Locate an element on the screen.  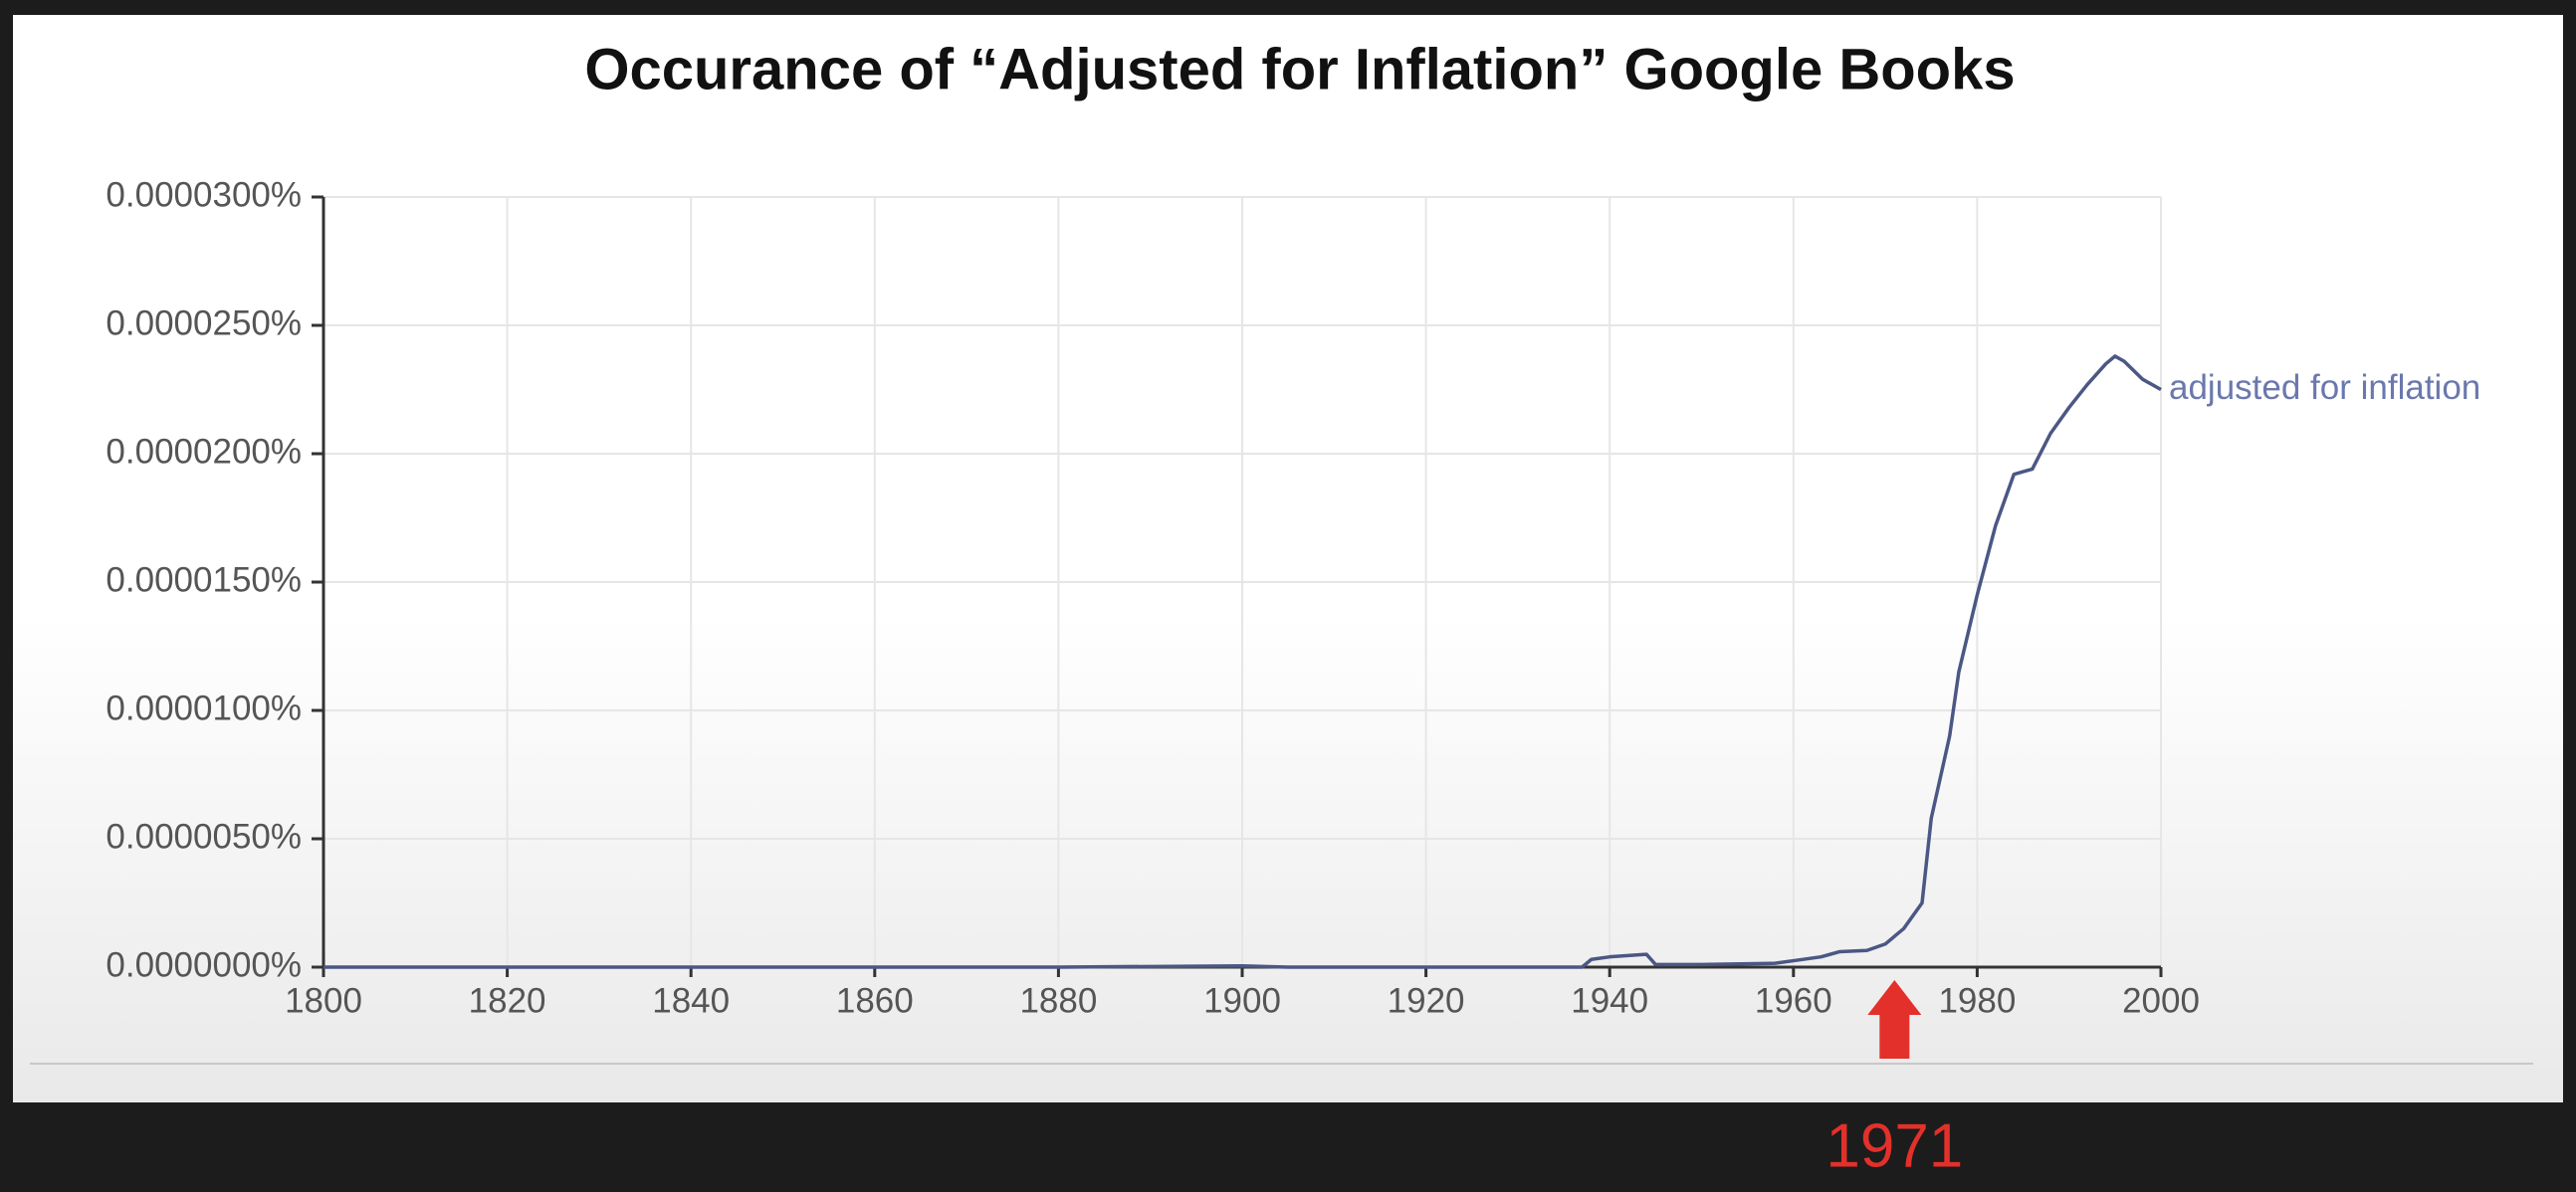
x-tick-label: 1840 is located at coordinates (691, 1001).